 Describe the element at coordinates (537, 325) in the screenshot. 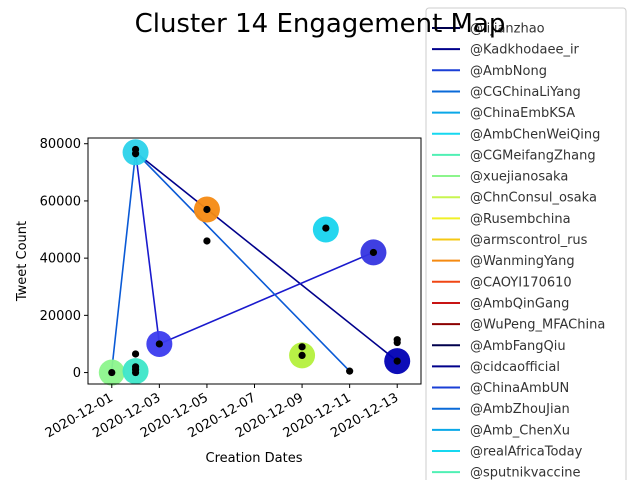

I see `legend-label-15: @WuPeng_MFAChina` at that location.